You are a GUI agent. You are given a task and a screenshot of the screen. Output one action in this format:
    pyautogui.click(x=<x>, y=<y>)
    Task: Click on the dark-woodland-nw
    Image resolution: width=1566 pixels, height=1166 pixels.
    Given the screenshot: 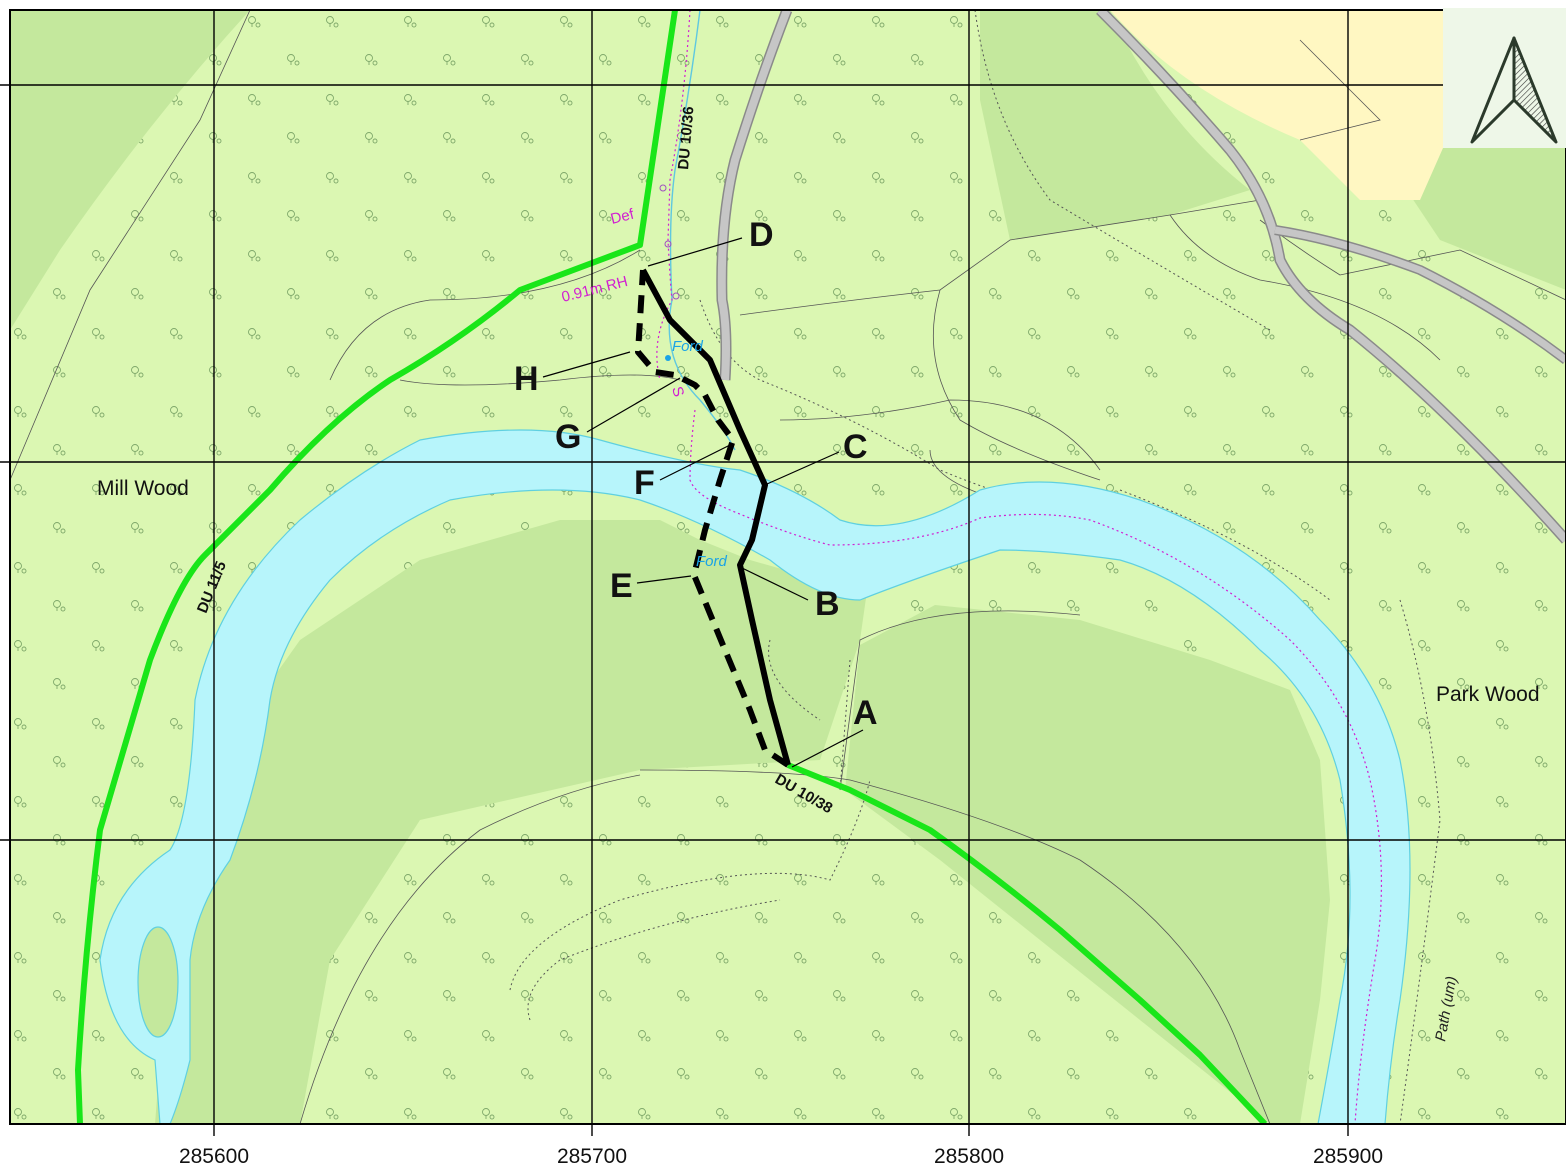 What is the action you would take?
    pyautogui.click(x=130, y=170)
    